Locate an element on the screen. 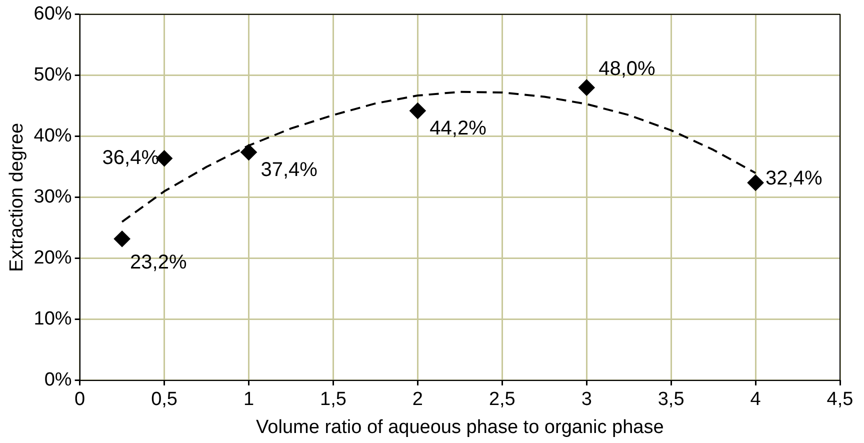 The width and height of the screenshot is (864, 443). x-tick-label: 2 is located at coordinates (417, 399).